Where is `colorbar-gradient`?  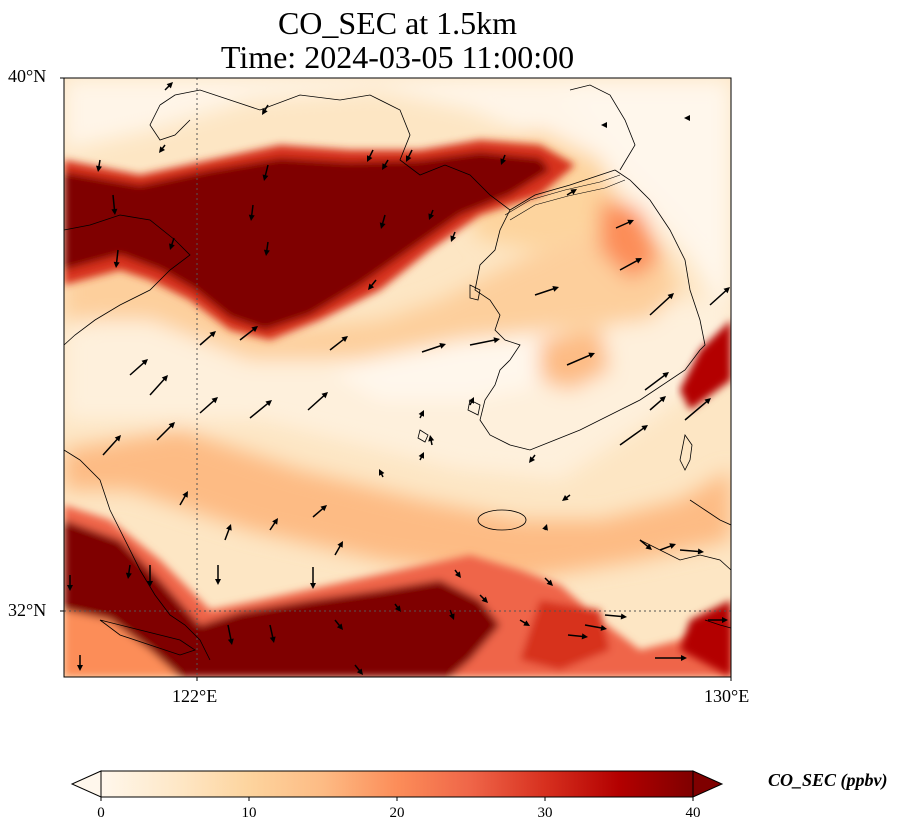
colorbar-gradient is located at coordinates (397, 784).